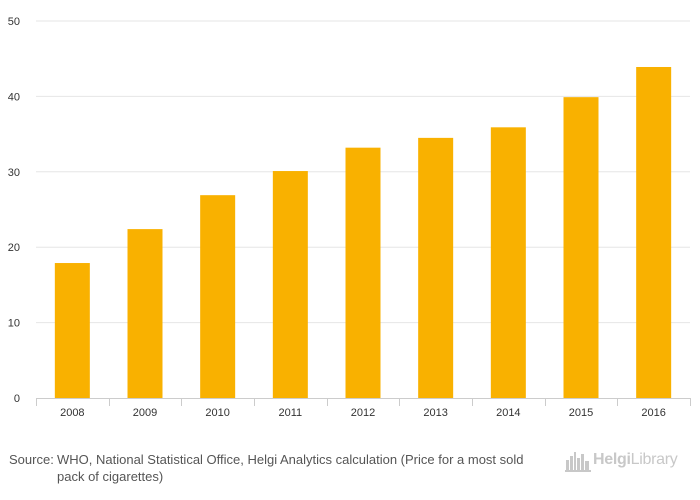 This screenshot has height=500, width=700. What do you see at coordinates (217, 413) in the screenshot?
I see `x-tick-label: 2010` at bounding box center [217, 413].